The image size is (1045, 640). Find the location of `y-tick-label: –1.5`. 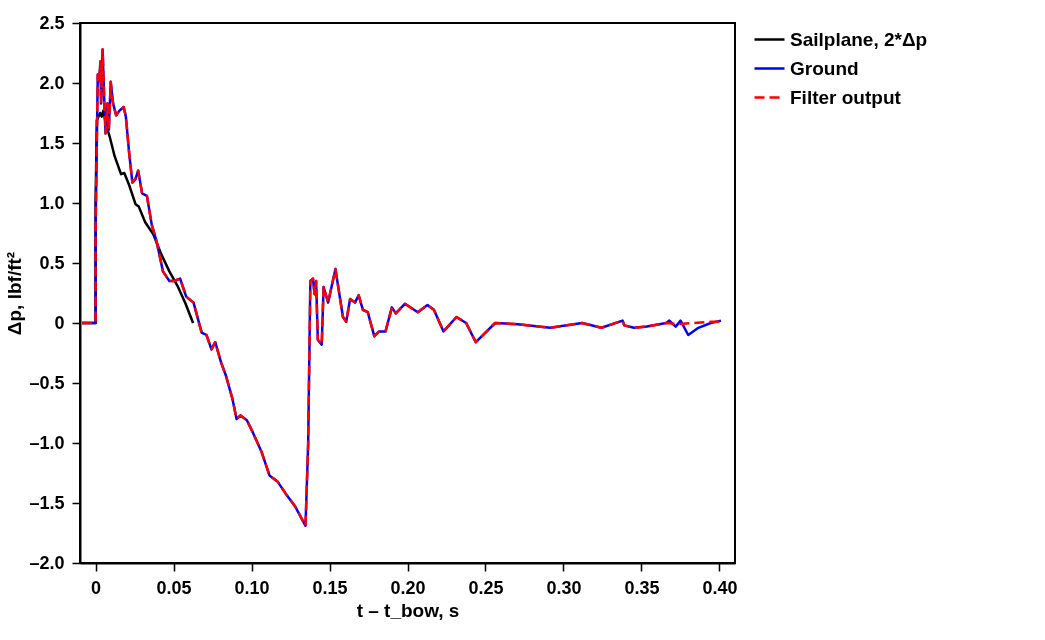

y-tick-label: –1.5 is located at coordinates (47, 502).